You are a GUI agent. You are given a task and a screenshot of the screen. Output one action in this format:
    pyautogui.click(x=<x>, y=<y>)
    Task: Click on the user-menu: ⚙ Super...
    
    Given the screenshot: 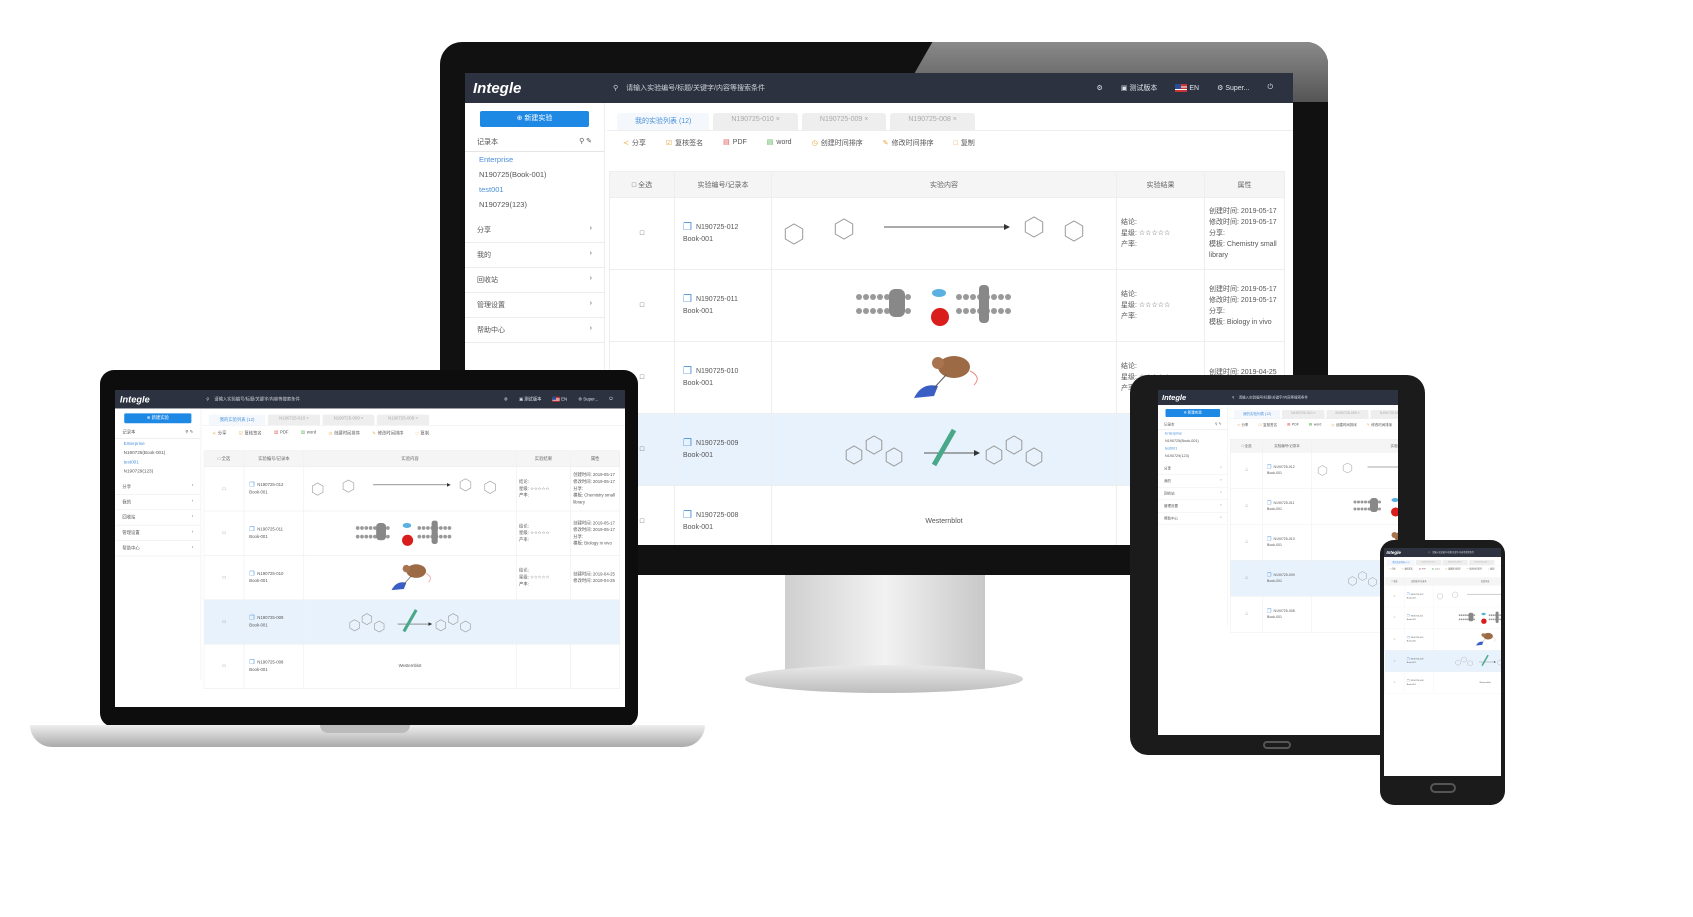 What is the action you would take?
    pyautogui.click(x=1233, y=88)
    